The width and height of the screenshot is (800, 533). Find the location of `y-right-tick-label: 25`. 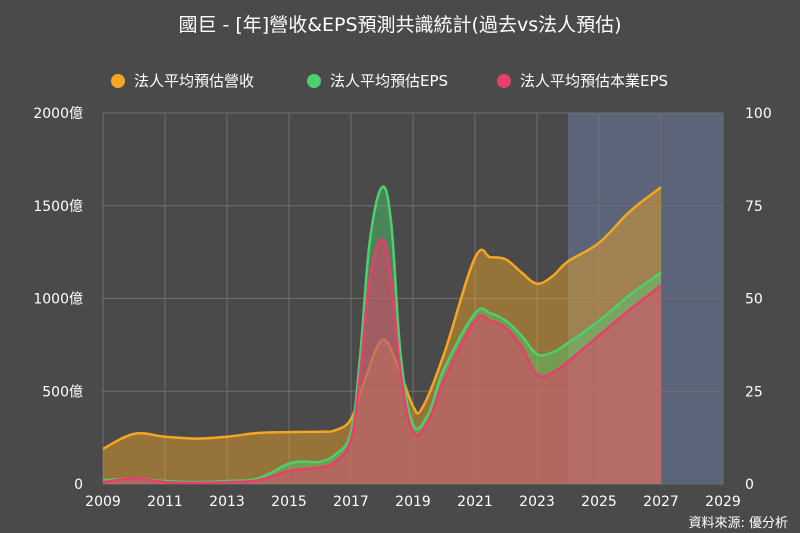

y-right-tick-label: 25 is located at coordinates (754, 392).